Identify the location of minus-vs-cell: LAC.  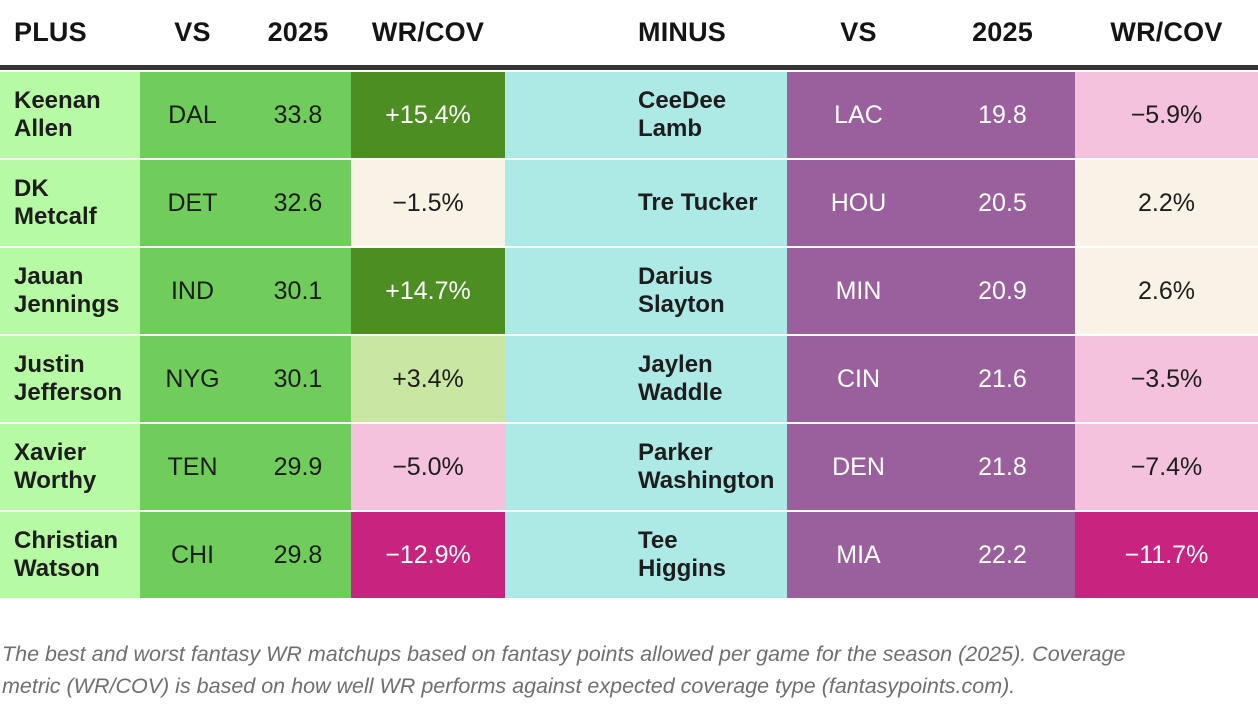
(858, 115).